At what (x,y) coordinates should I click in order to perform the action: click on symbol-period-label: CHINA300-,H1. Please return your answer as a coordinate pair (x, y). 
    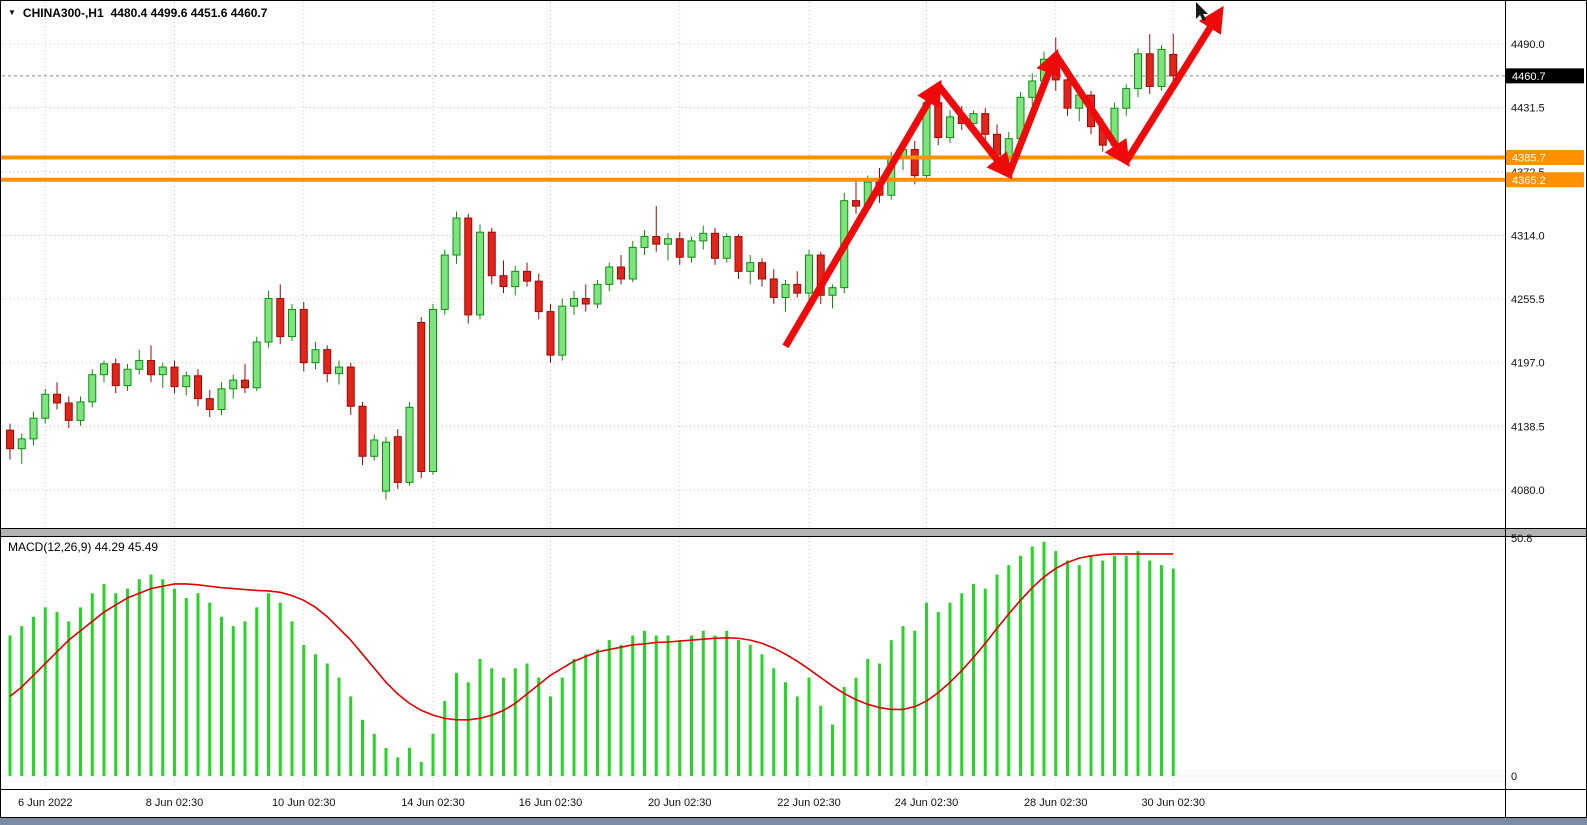
    Looking at the image, I should click on (63, 13).